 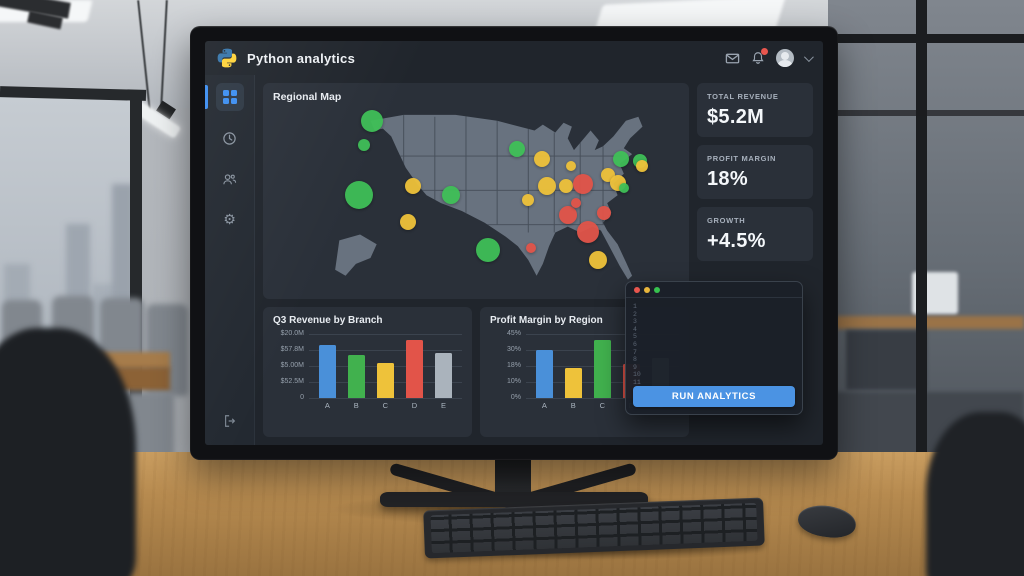 I want to click on line-number: 2, so click(x=635, y=314).